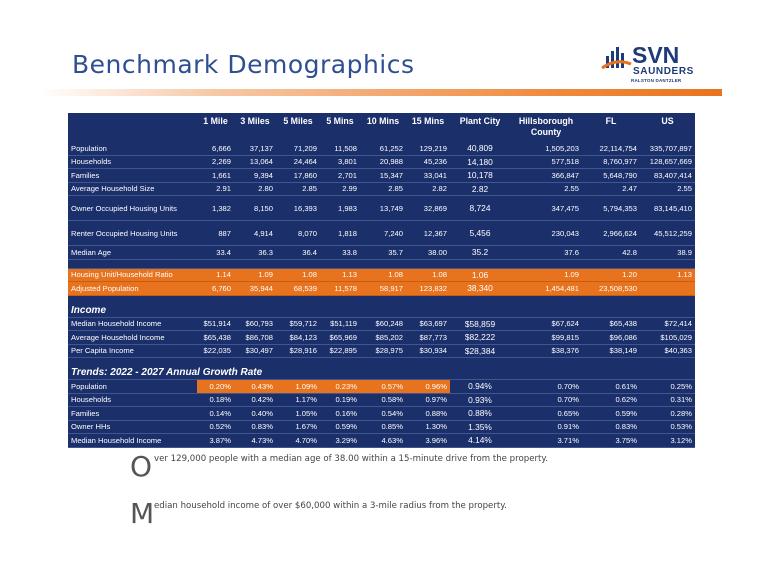 This screenshot has height=588, width=761. I want to click on company-logo: SVN SAUNDERS RALSTON DANTZLER, so click(656, 64).